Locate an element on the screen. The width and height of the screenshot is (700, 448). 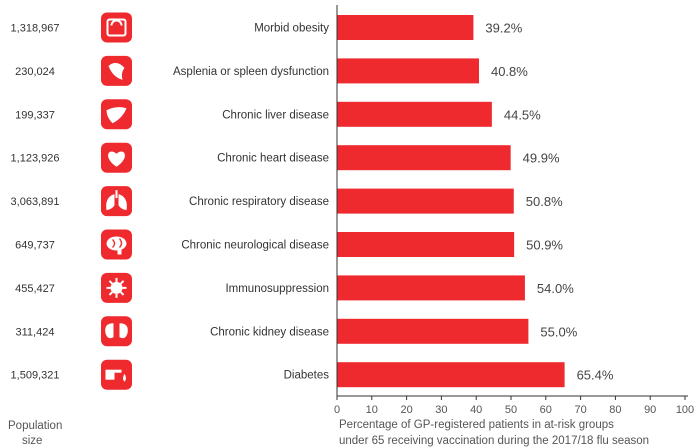
kidneys-icon is located at coordinates (116, 331).